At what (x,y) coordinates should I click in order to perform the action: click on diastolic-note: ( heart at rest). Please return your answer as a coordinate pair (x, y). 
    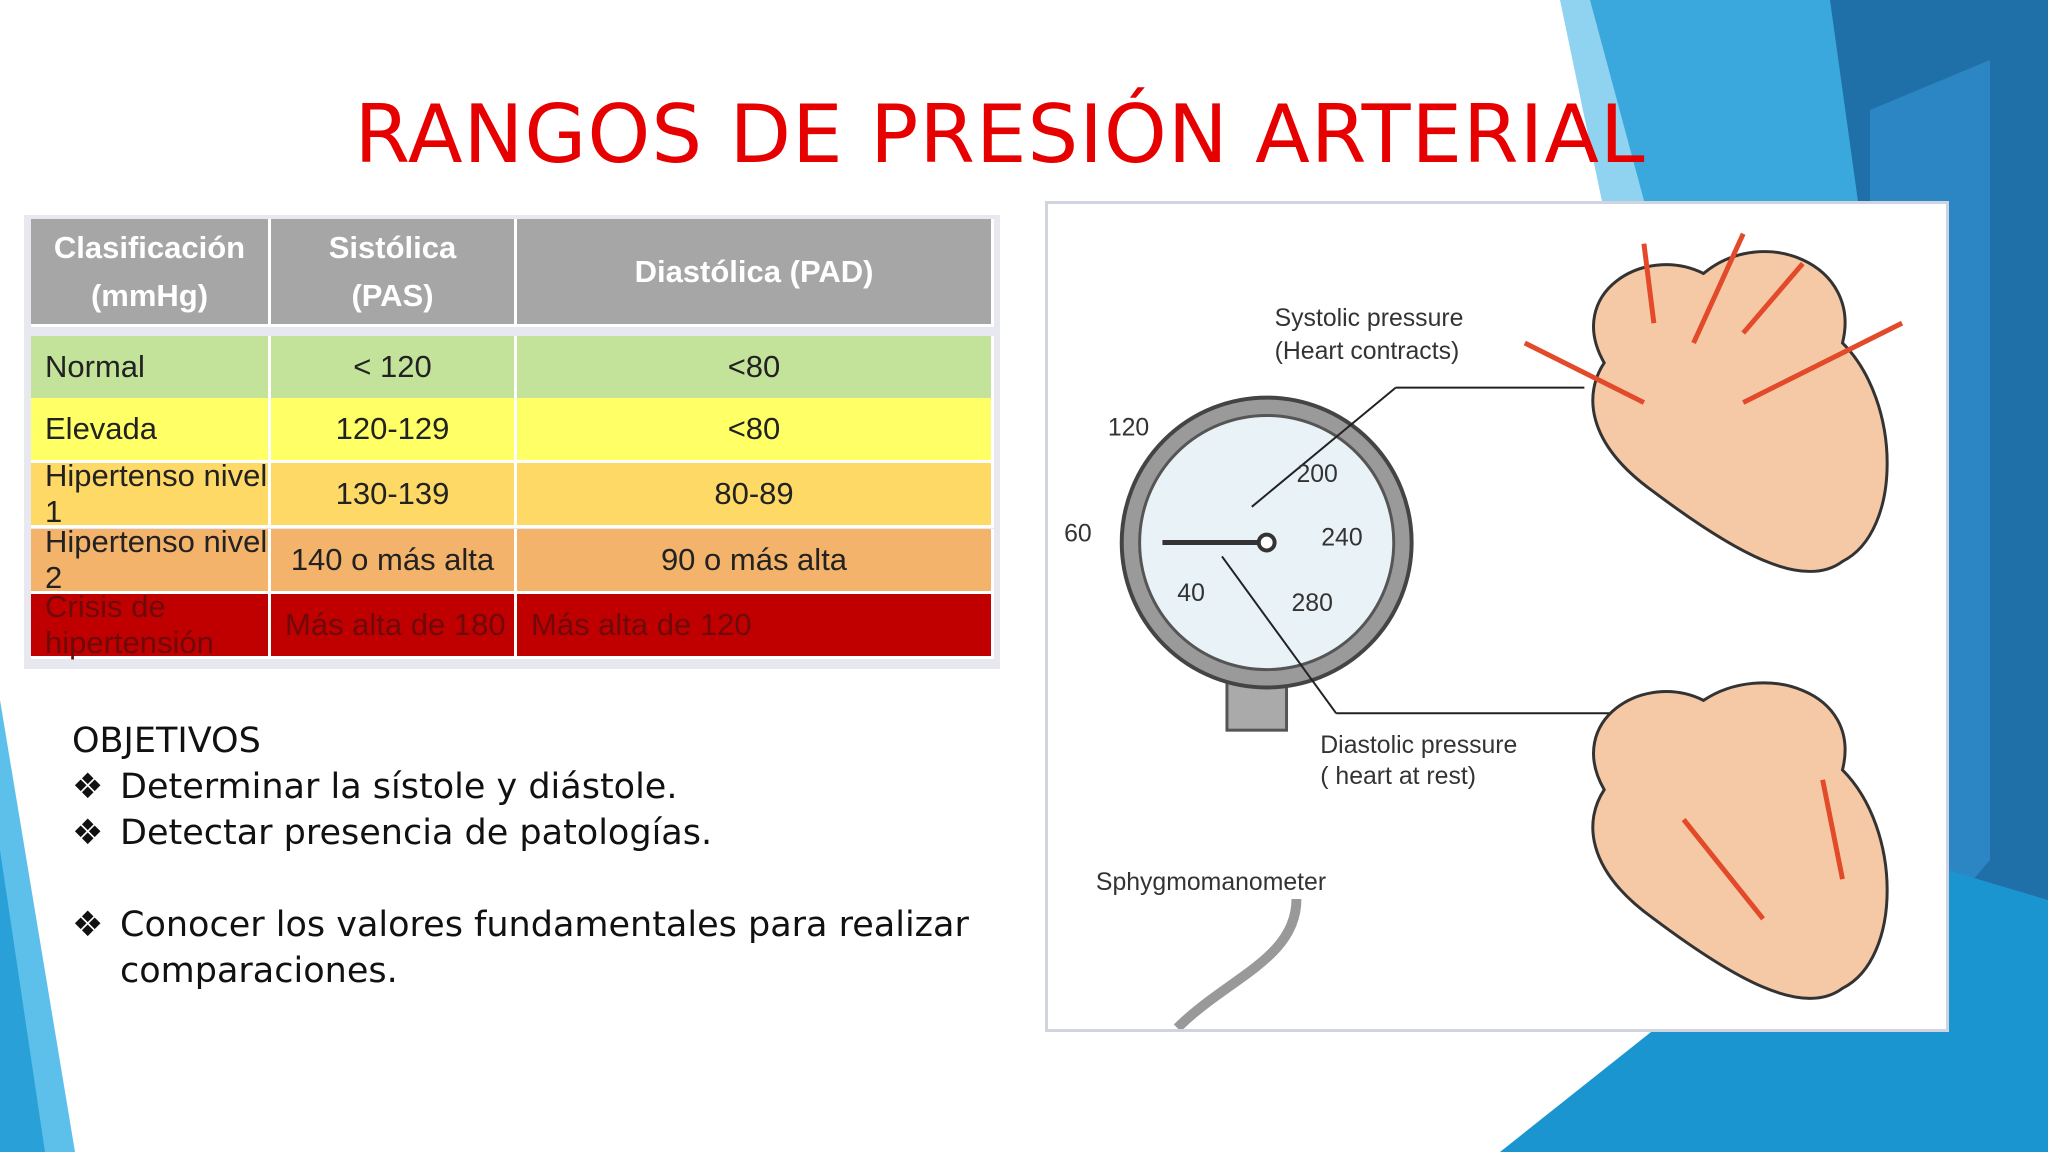
    Looking at the image, I should click on (1398, 776).